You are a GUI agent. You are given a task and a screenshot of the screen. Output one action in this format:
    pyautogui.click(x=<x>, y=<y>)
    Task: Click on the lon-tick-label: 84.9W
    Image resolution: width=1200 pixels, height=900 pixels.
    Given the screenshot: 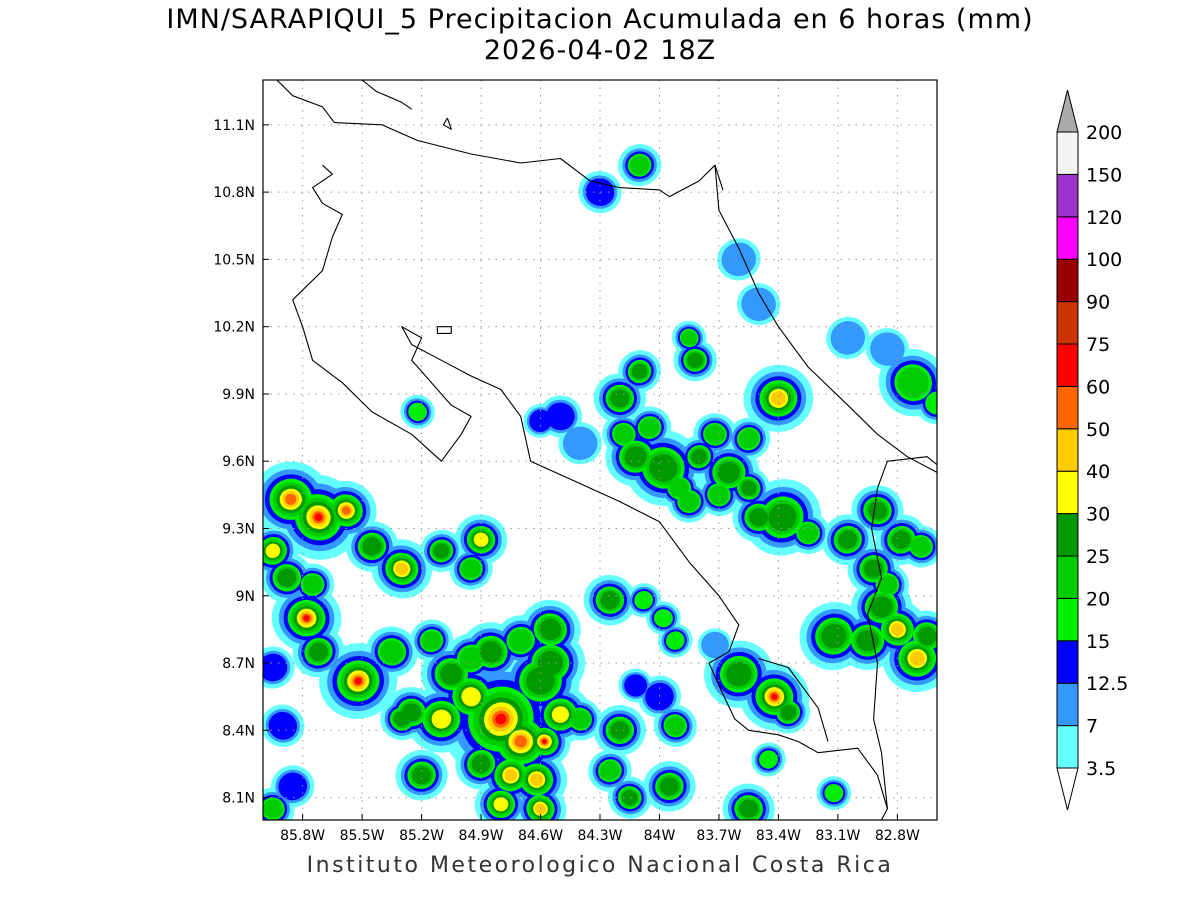 What is the action you would take?
    pyautogui.click(x=481, y=836)
    